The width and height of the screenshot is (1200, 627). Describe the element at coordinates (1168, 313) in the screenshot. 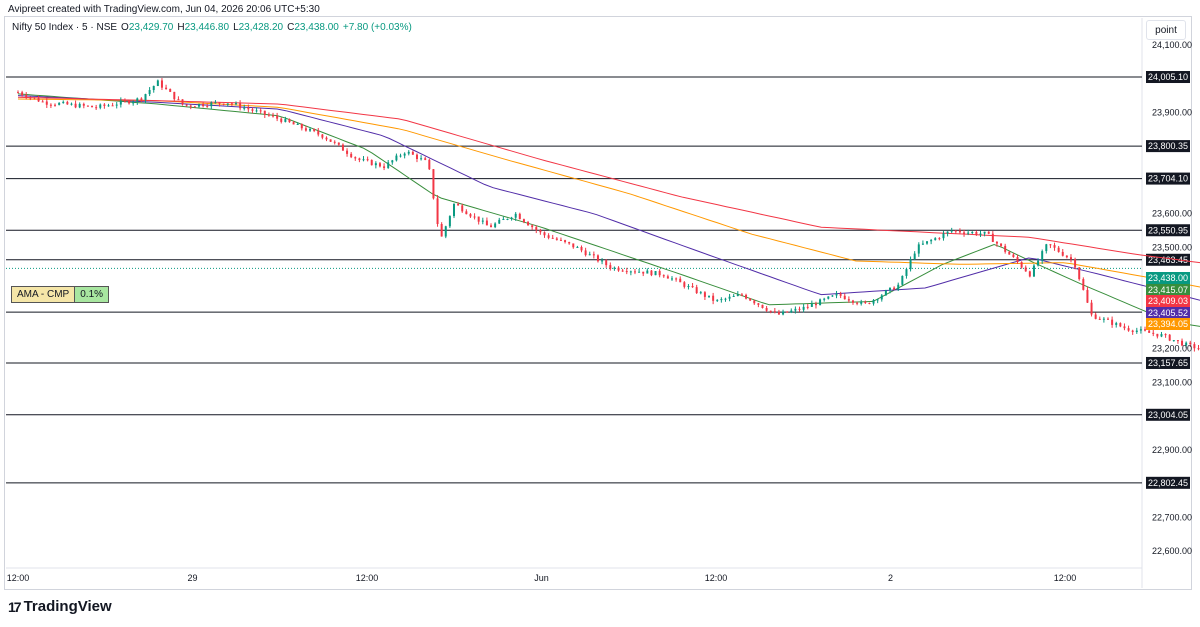

I see `price-tag-label: 23,405.52` at that location.